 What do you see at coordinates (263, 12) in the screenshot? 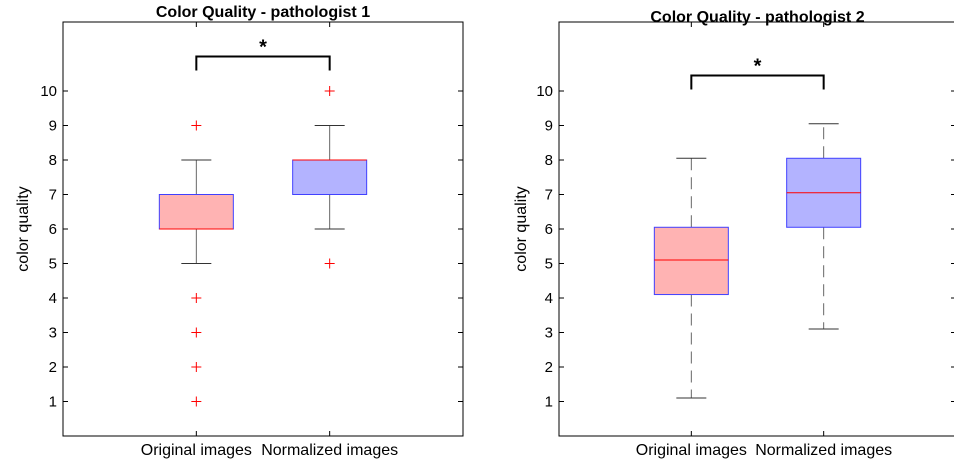
I see `chart-title: Color Quality - pathologist 1` at bounding box center [263, 12].